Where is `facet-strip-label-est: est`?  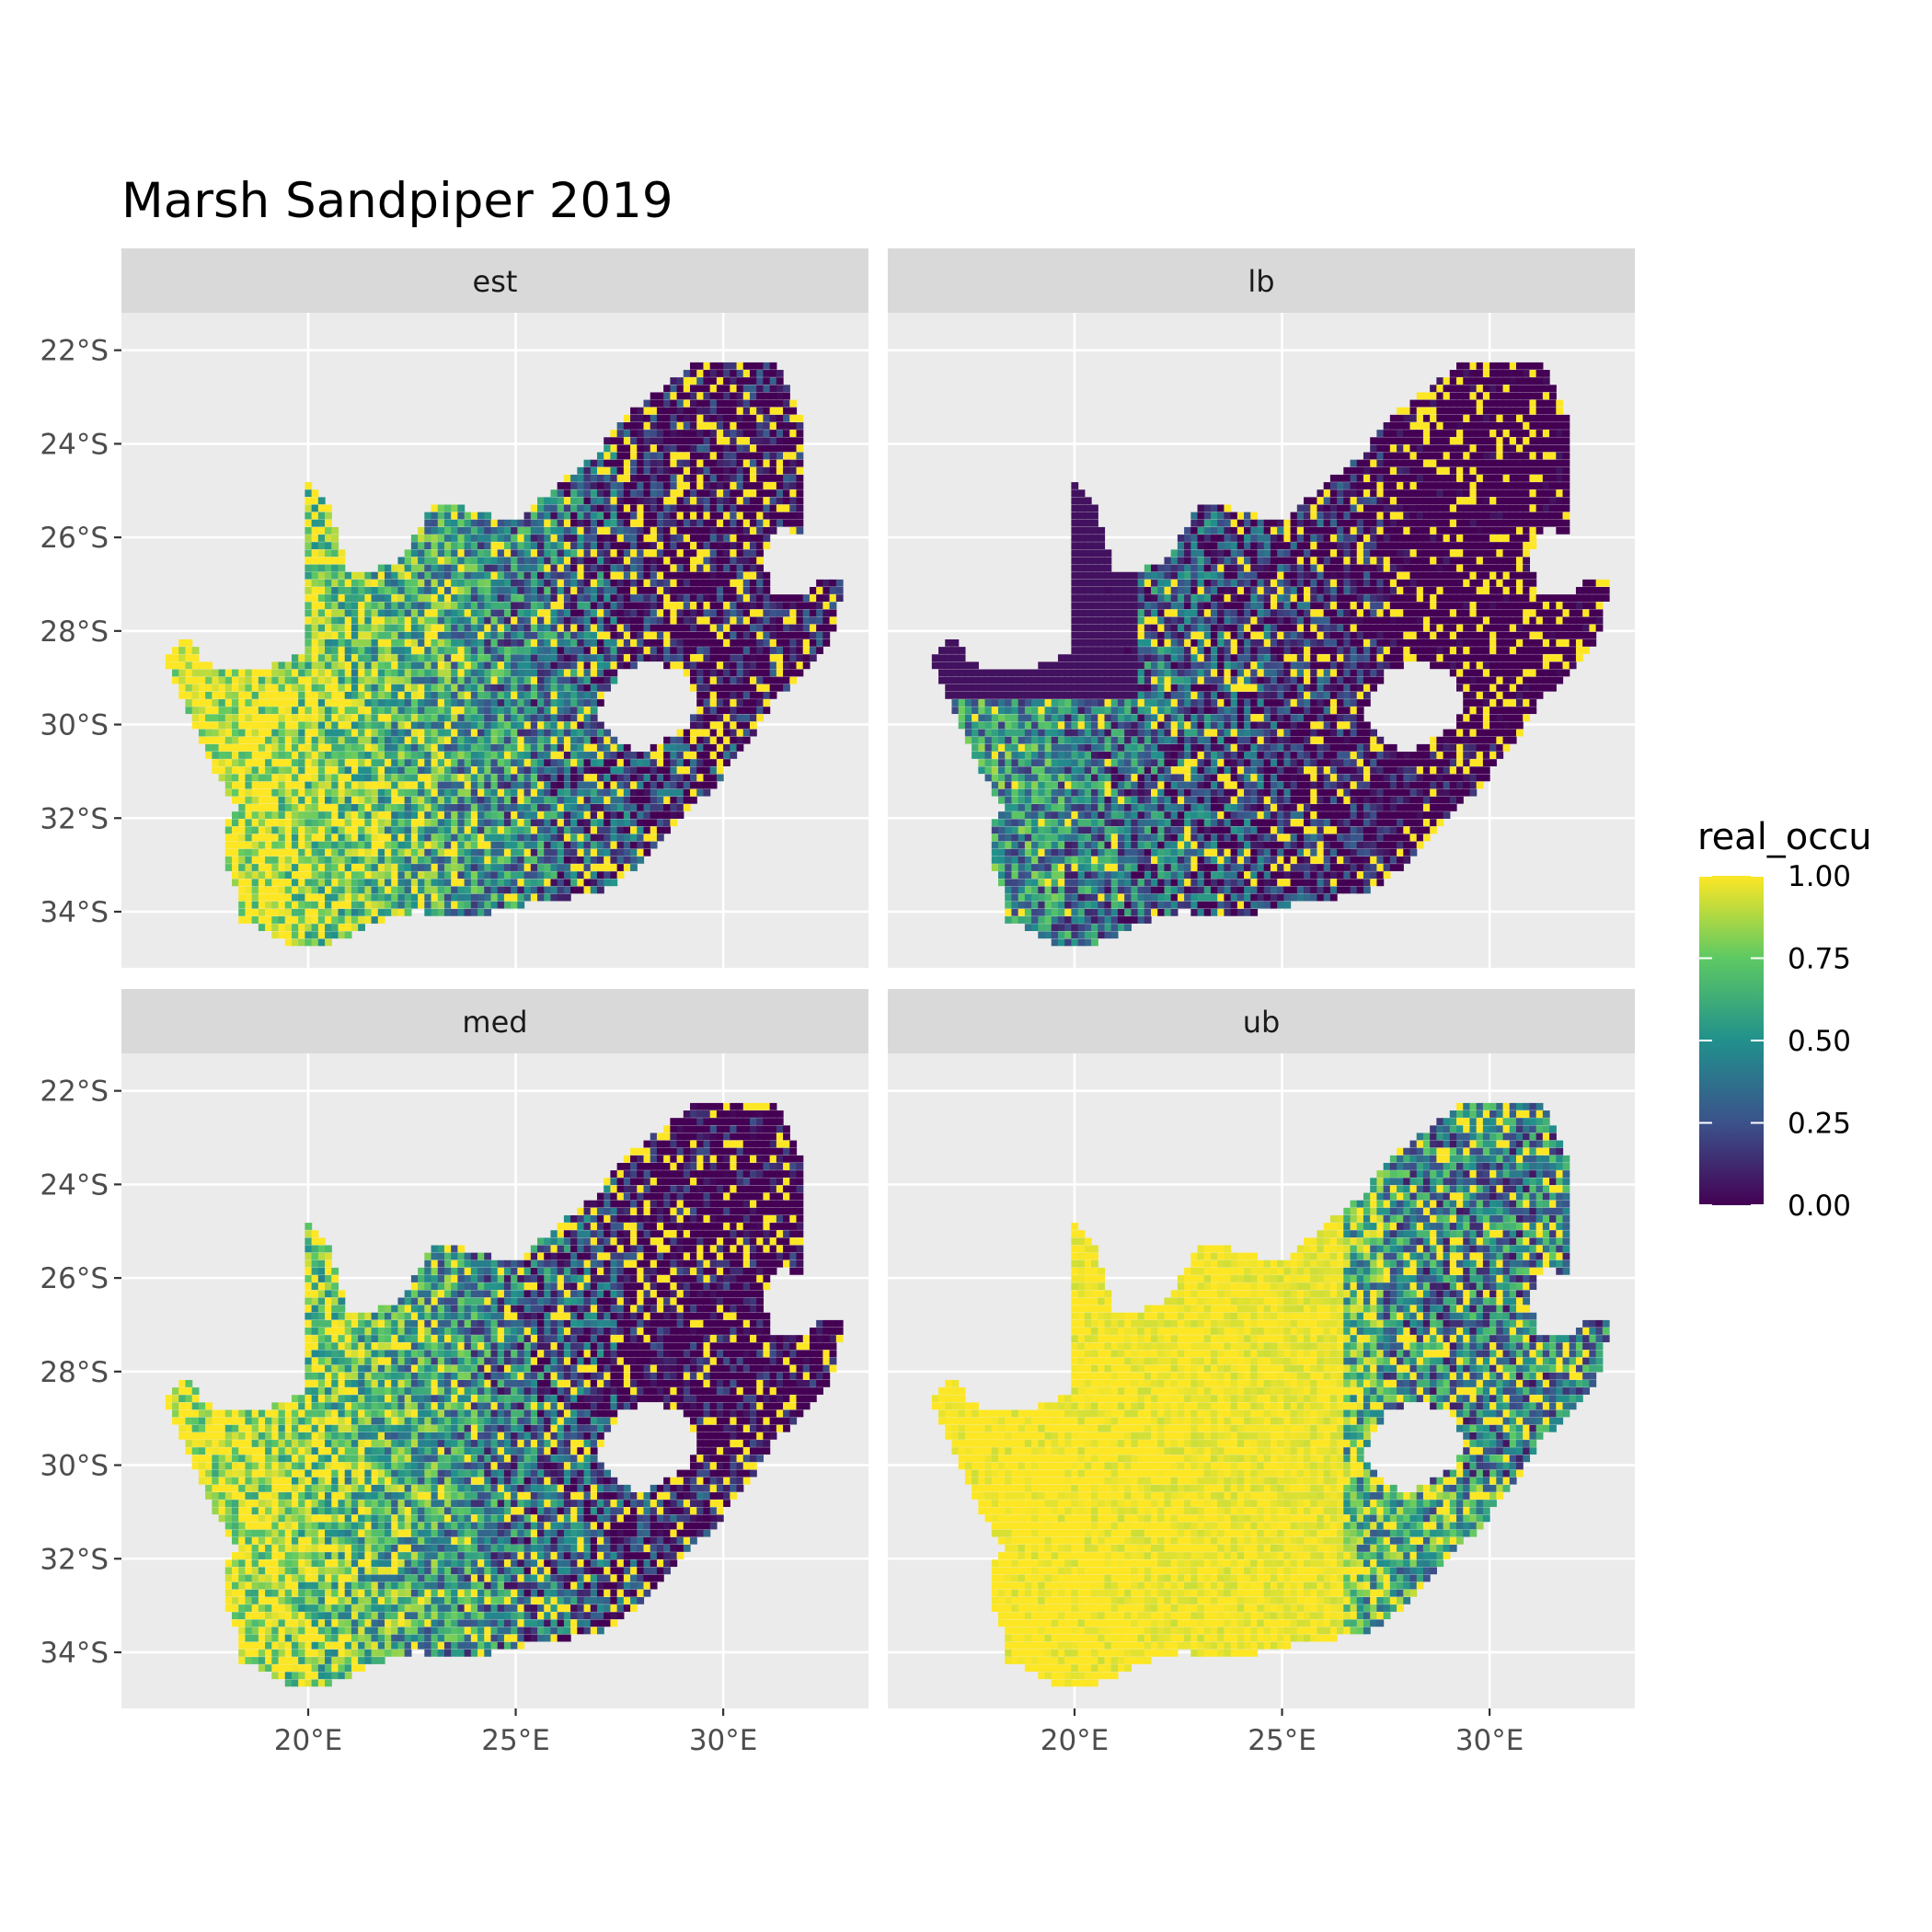
facet-strip-label-est: est is located at coordinates (495, 281).